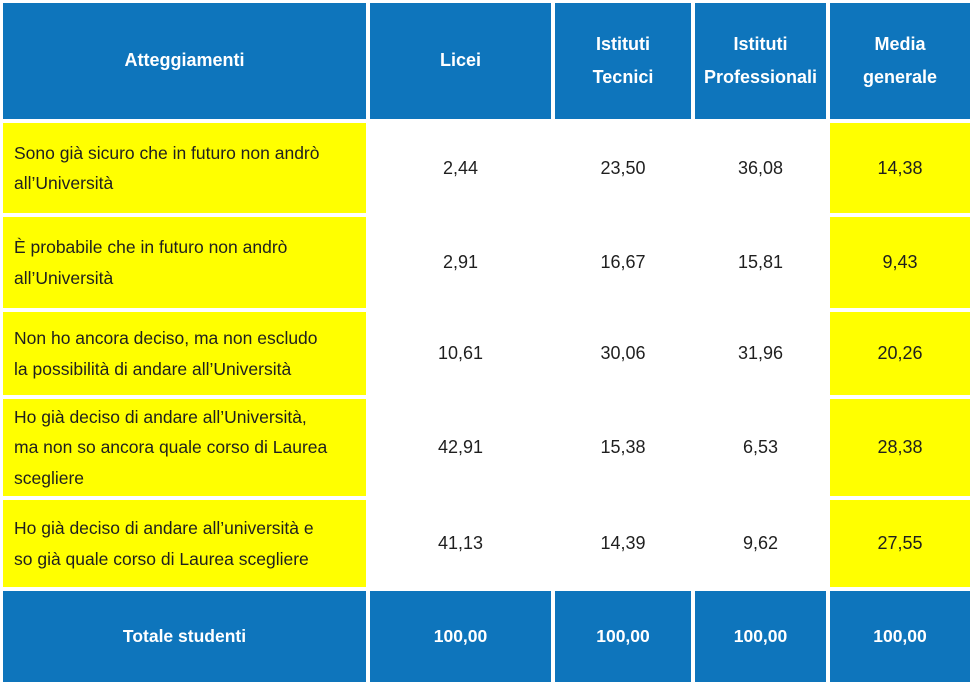 This screenshot has height=682, width=970. I want to click on value-cell-professionali: 36,08, so click(760, 168).